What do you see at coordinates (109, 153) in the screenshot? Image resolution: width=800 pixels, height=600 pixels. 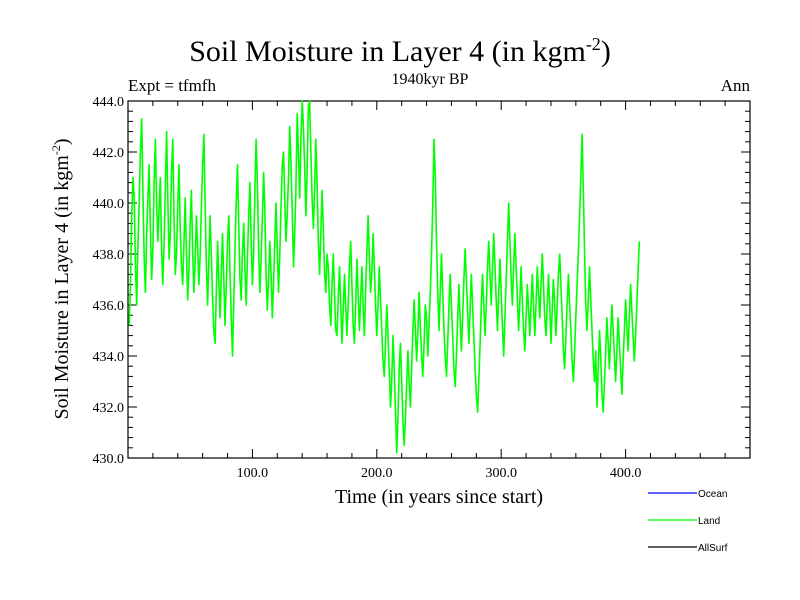 I see `y-tick-label: 442.0` at bounding box center [109, 153].